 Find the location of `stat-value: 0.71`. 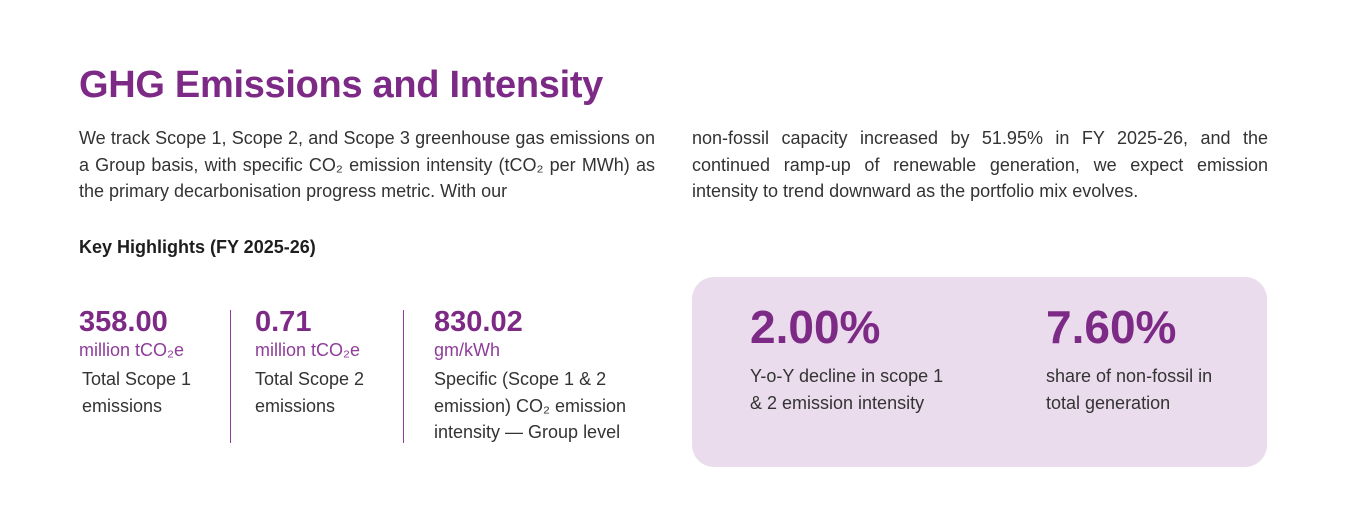

stat-value: 0.71 is located at coordinates (283, 322).